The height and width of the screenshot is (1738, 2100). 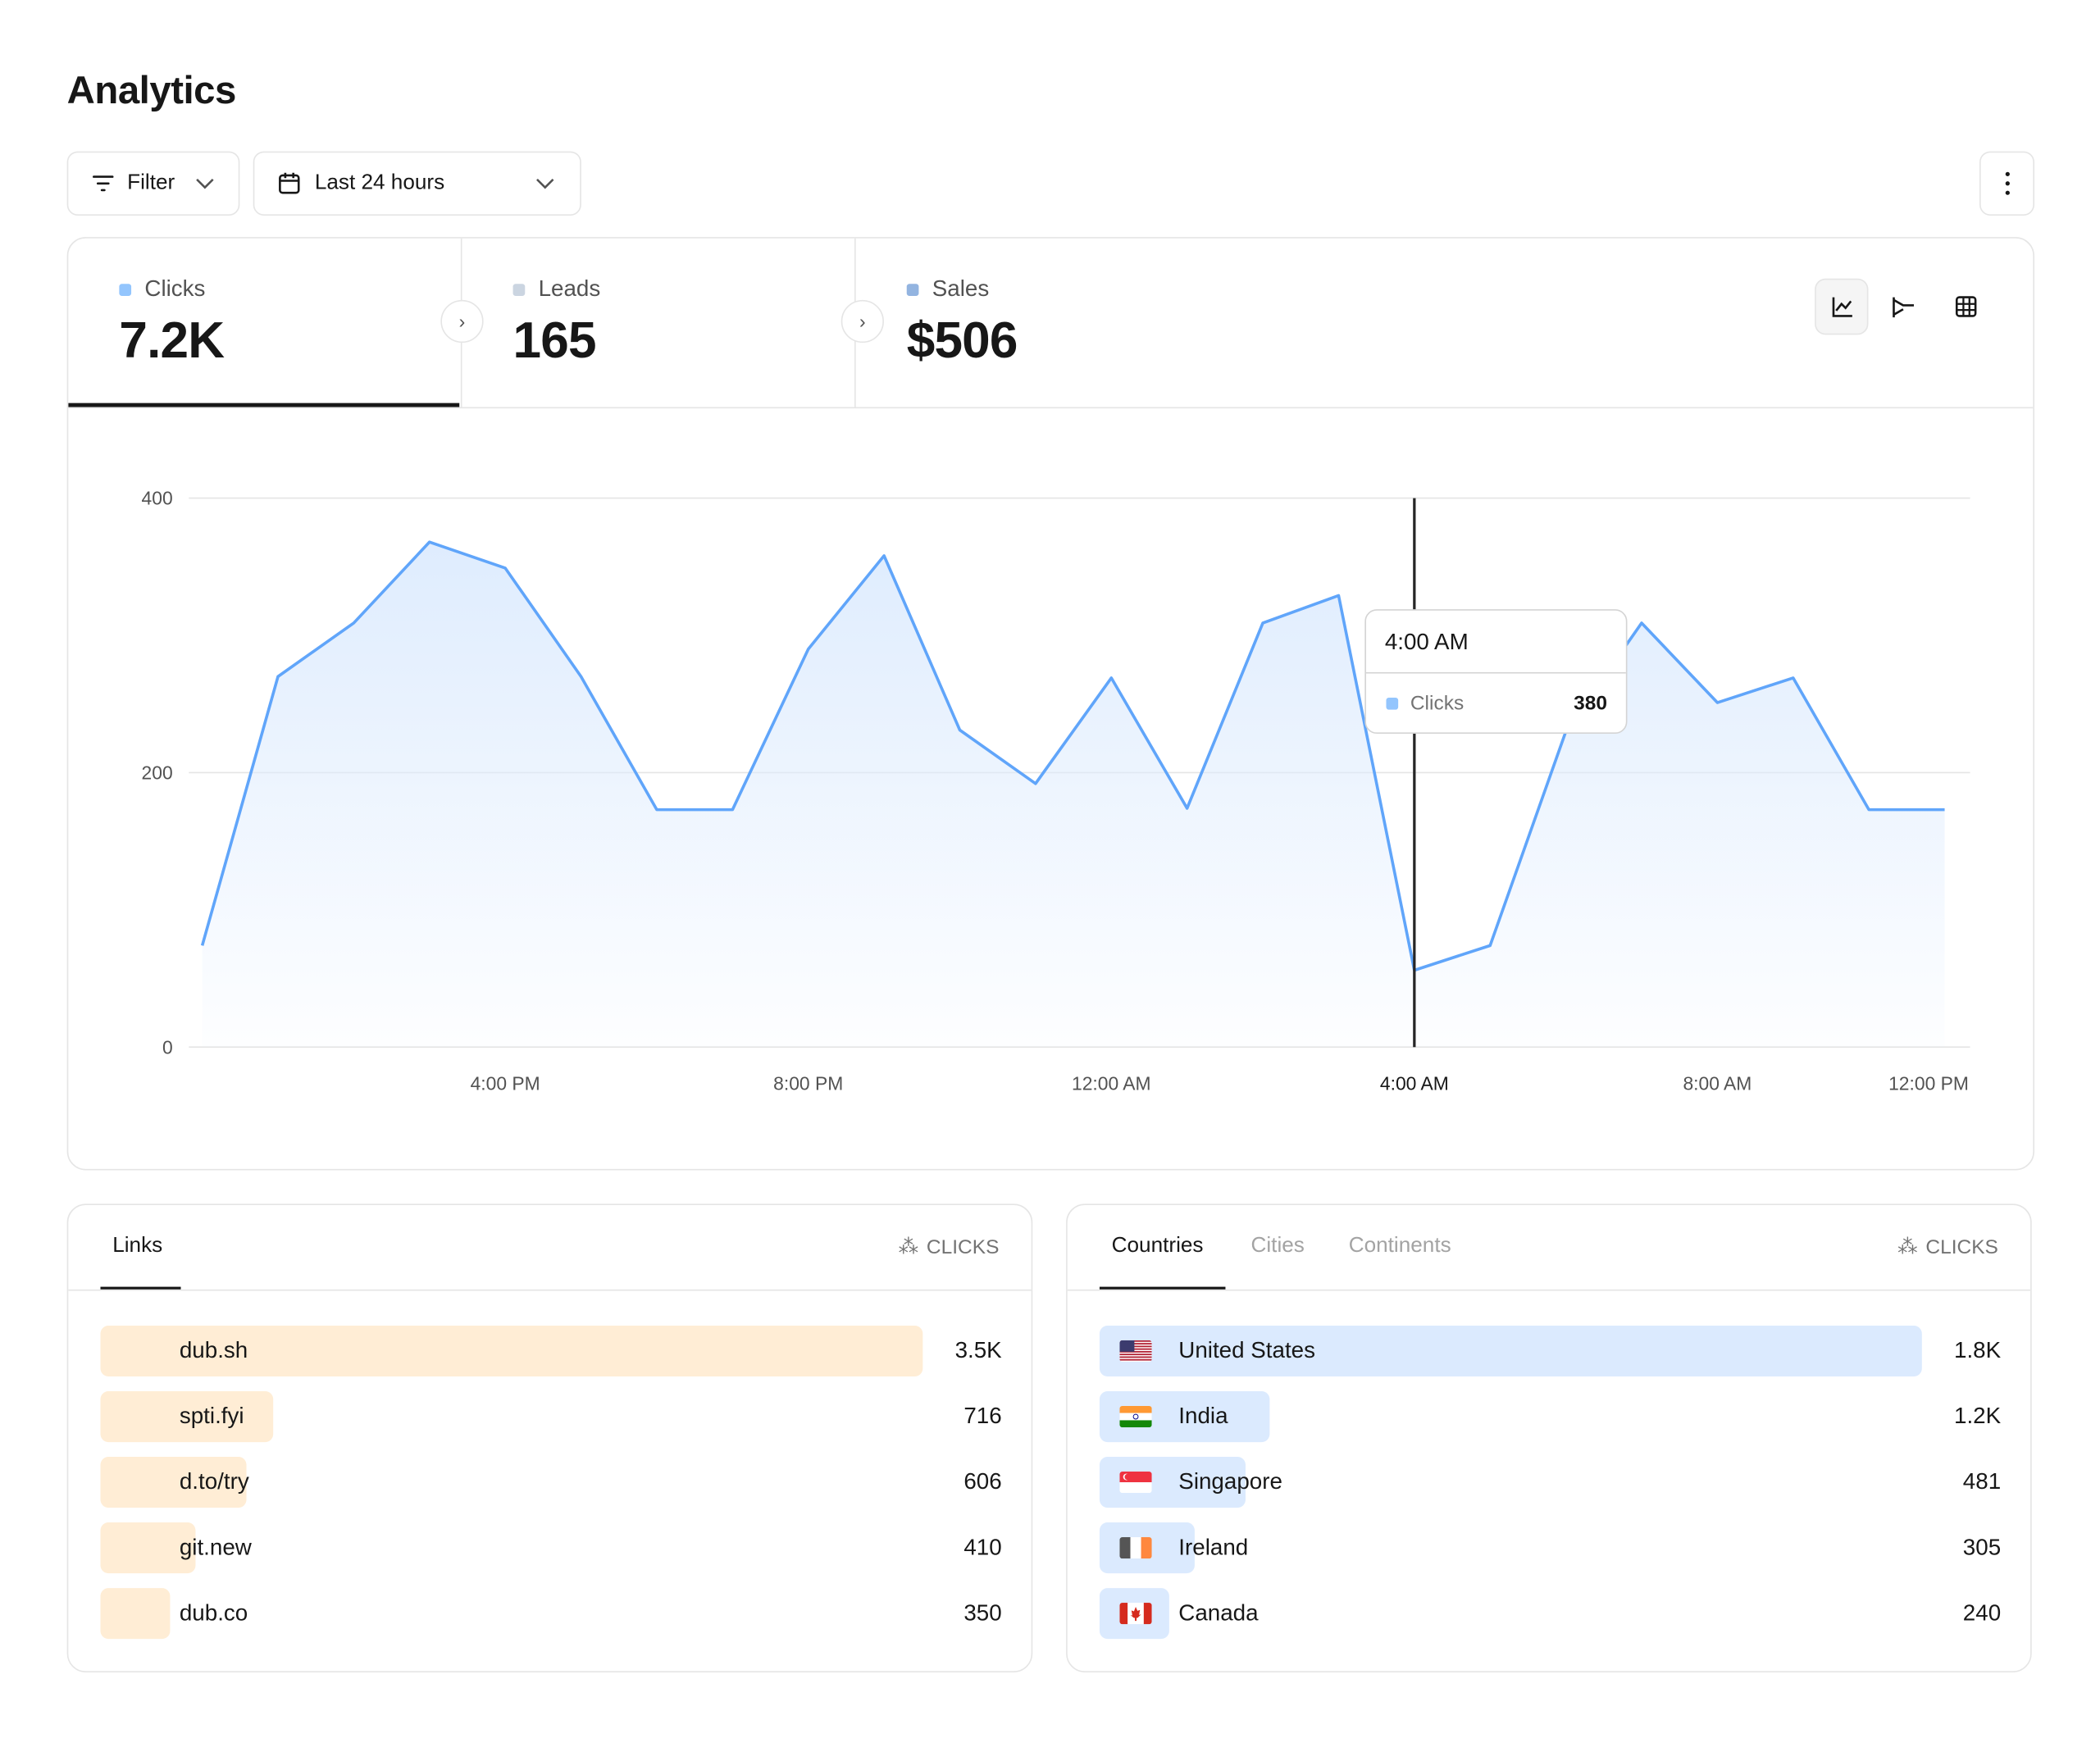 I want to click on line-chart-icon, so click(x=1841, y=306).